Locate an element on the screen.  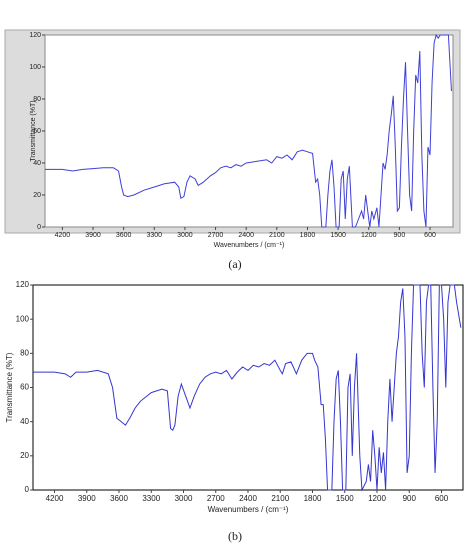
caption: (a) is located at coordinates (234, 264).